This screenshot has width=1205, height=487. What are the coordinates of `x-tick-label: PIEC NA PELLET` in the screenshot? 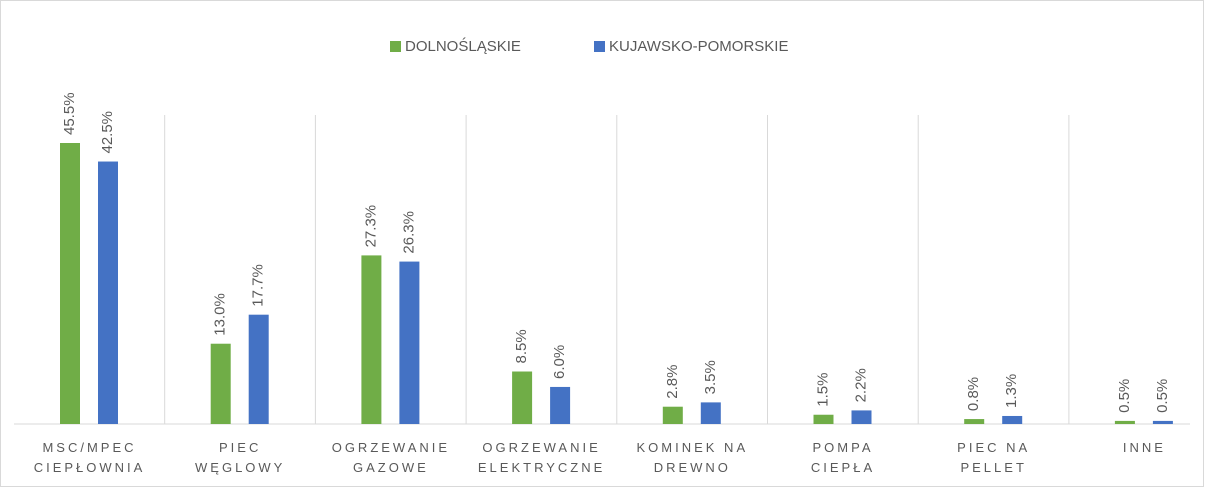 It's located at (994, 457).